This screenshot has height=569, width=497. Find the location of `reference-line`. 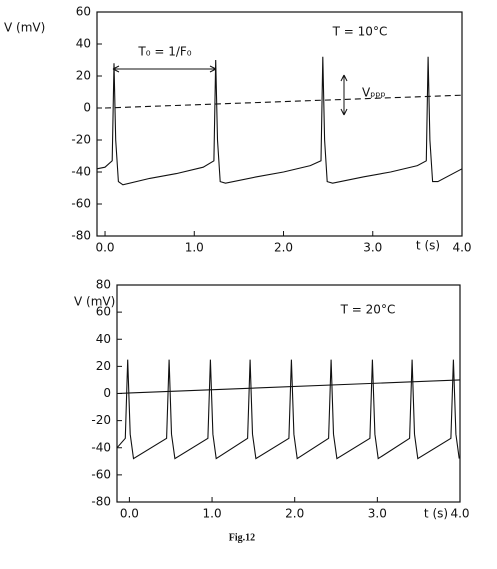

reference-line is located at coordinates (283, 101).